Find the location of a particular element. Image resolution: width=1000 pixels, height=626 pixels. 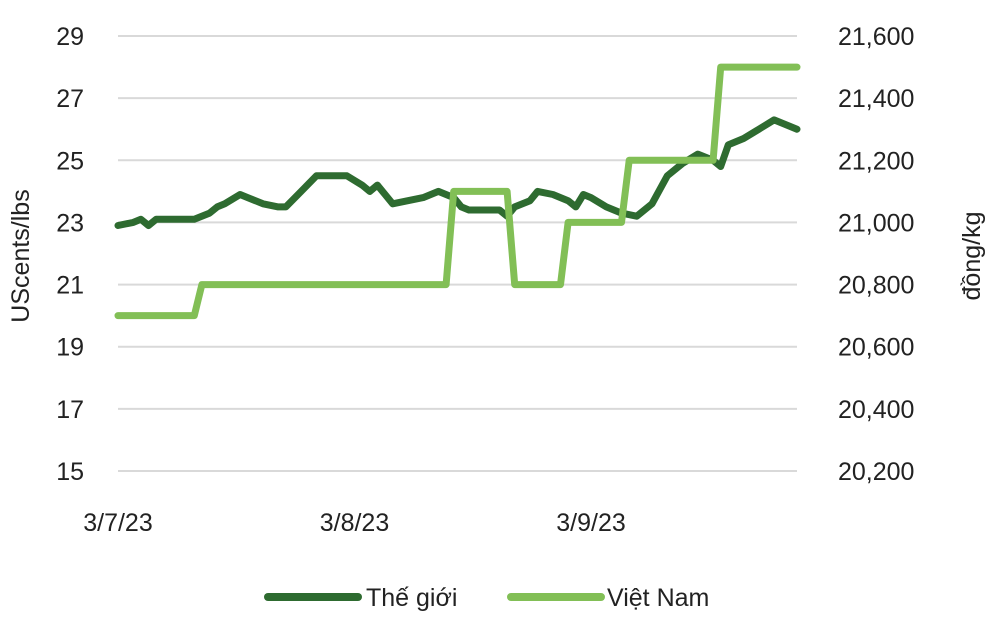

left-tick-label: 27 is located at coordinates (70, 99).